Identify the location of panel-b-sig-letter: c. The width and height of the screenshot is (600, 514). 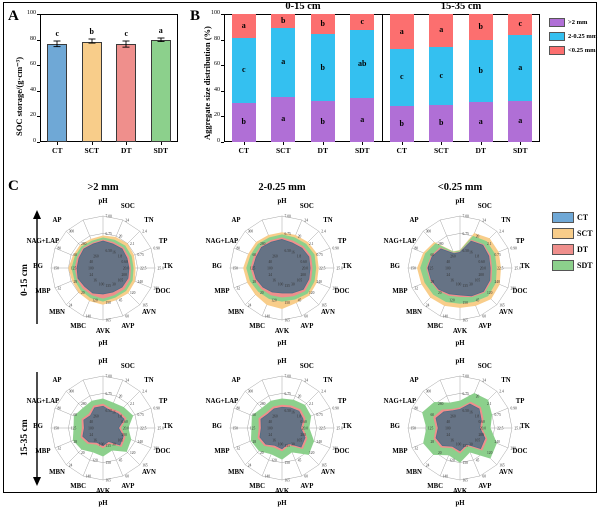
(401, 77).